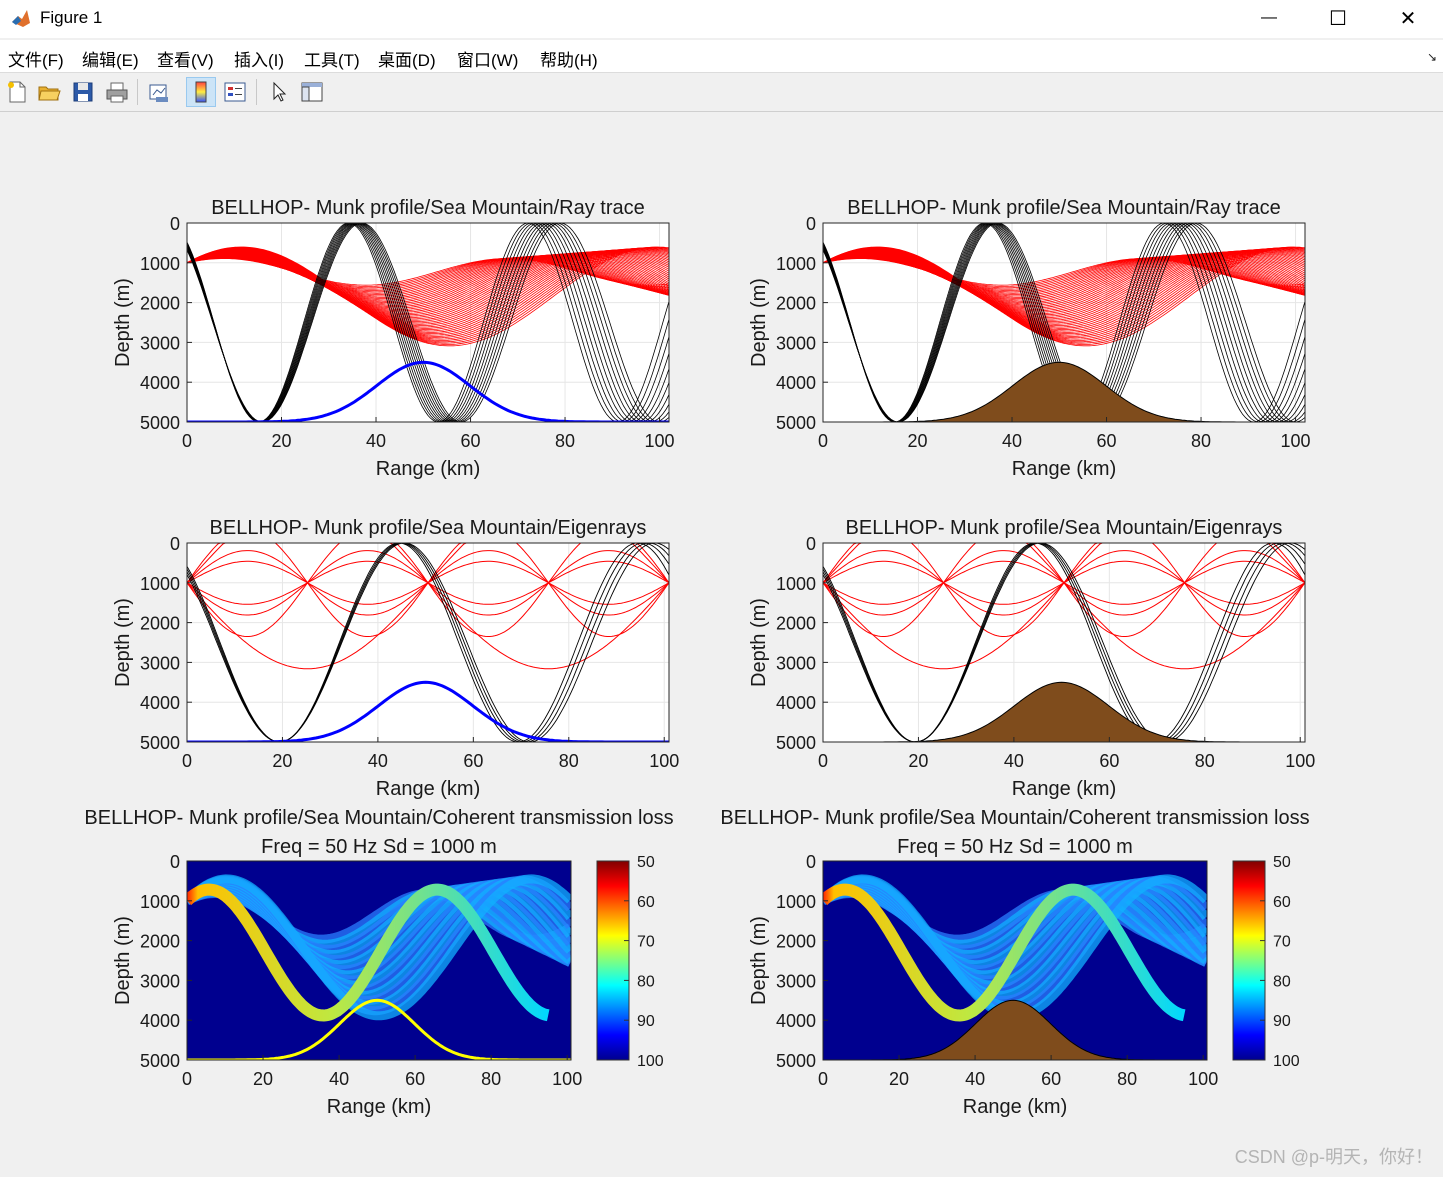  I want to click on colorbar-tick-label: 70, so click(1282, 942).